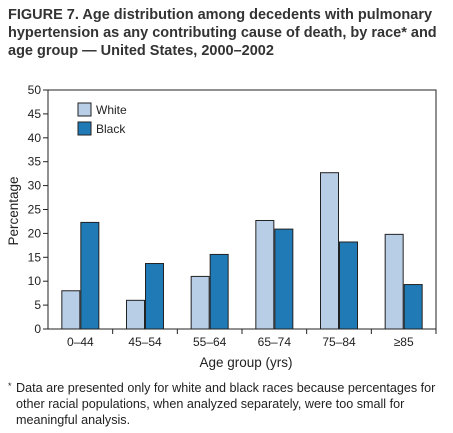 The image size is (453, 433). I want to click on x-tick-label: ≥85, so click(404, 342).